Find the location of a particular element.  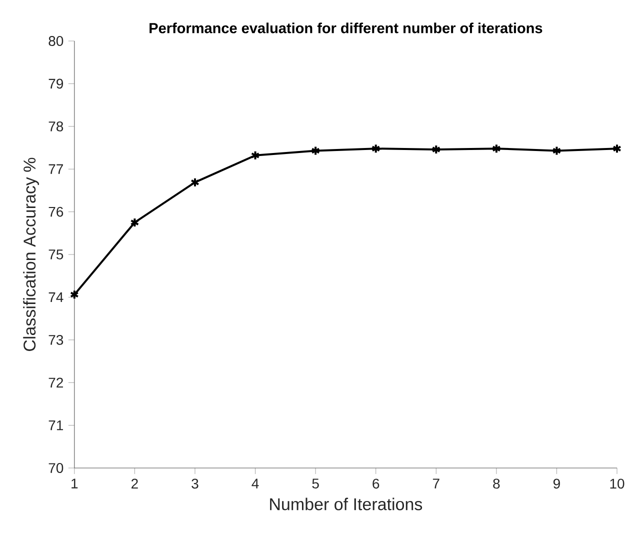

x-tick-label: 6 is located at coordinates (376, 483).